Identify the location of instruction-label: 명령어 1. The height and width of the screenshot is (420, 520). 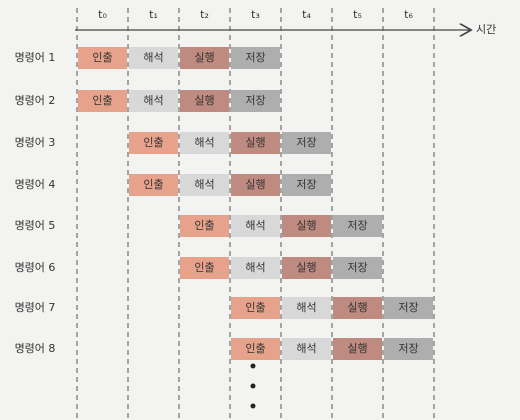
(35, 57).